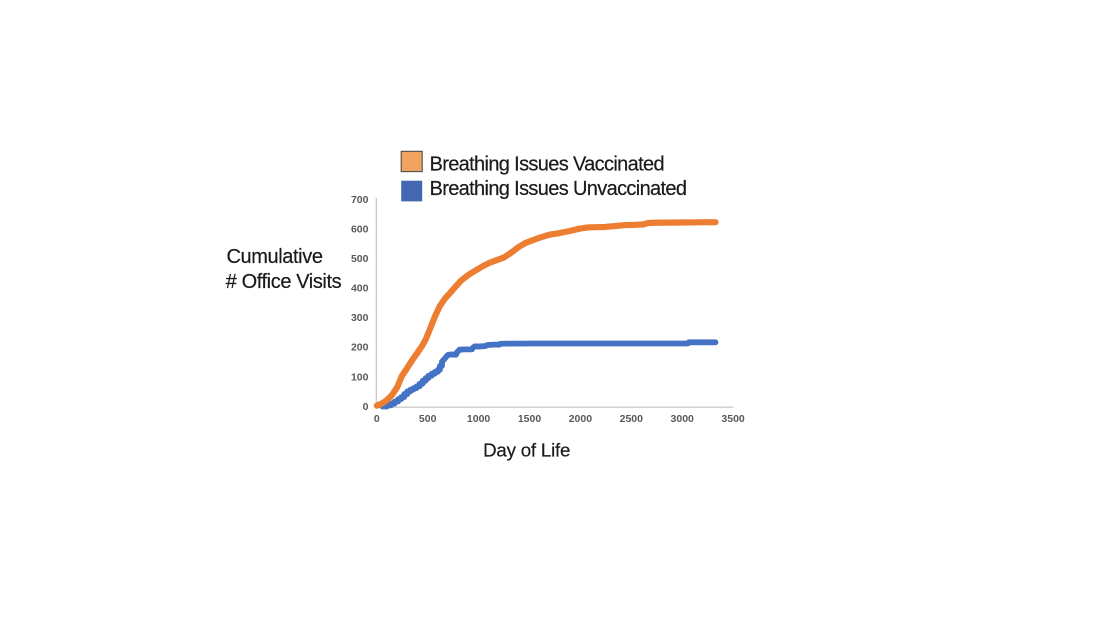 Image resolution: width=1100 pixels, height=619 pixels. What do you see at coordinates (360, 318) in the screenshot?
I see `svg-text: 300` at bounding box center [360, 318].